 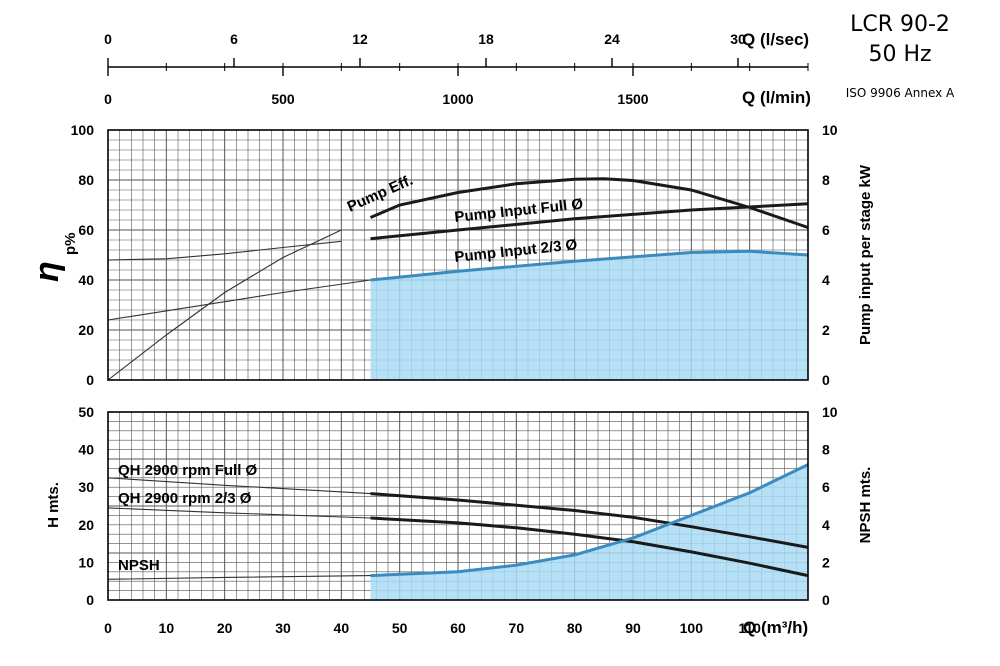 I want to click on left-tick-label: 30, so click(x=86, y=487).